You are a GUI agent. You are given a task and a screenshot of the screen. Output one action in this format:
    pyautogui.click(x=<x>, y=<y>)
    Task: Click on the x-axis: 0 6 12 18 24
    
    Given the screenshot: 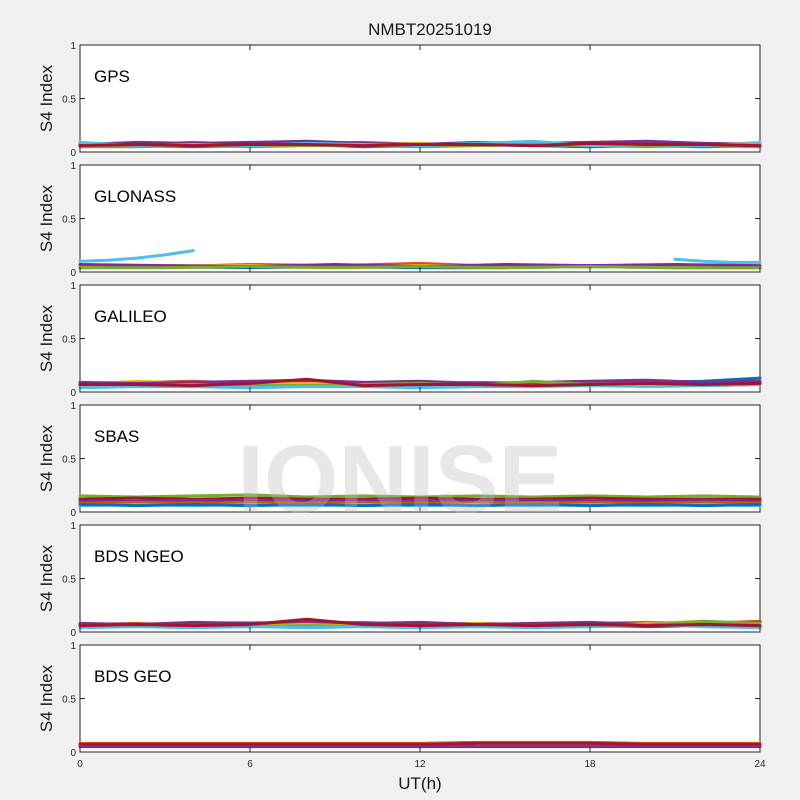 What is the action you would take?
    pyautogui.click(x=421, y=764)
    